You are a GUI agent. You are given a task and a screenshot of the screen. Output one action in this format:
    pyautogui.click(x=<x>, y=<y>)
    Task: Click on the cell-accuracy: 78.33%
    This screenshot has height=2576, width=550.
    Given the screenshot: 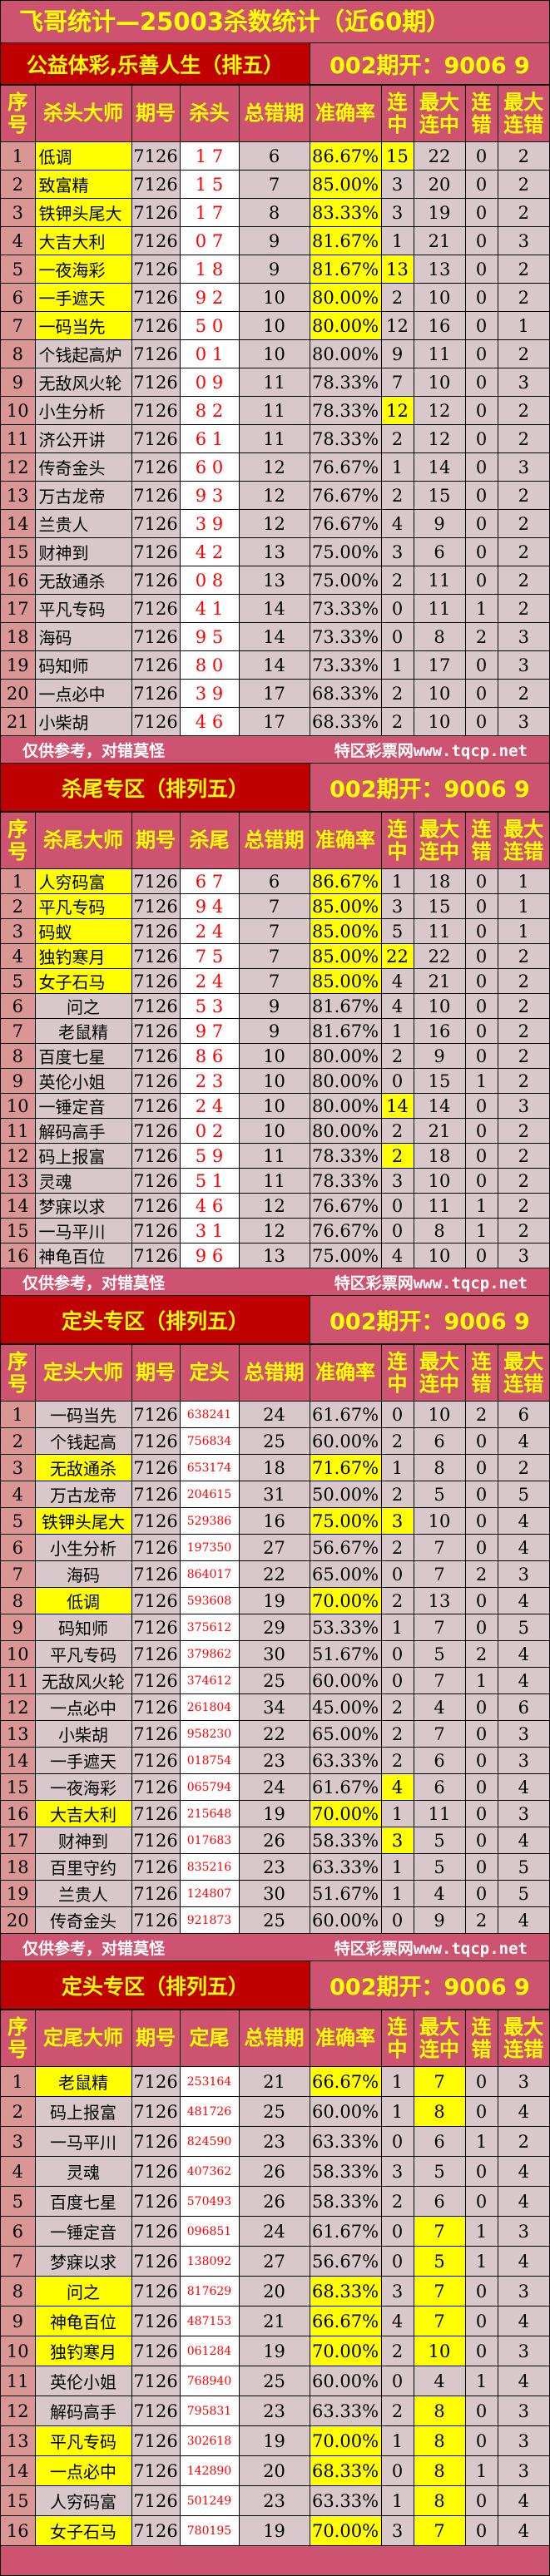 What is the action you would take?
    pyautogui.click(x=345, y=382)
    